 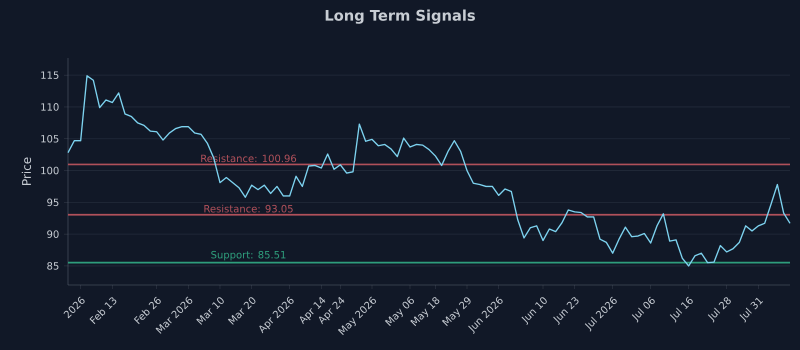 I want to click on x-tick-label: Jul 31, so click(x=751, y=310).